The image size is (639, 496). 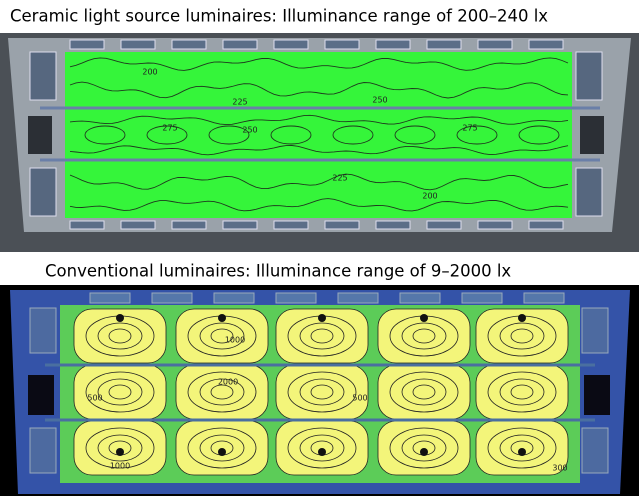 What do you see at coordinates (228, 382) in the screenshot?
I see `contour-label: 2000` at bounding box center [228, 382].